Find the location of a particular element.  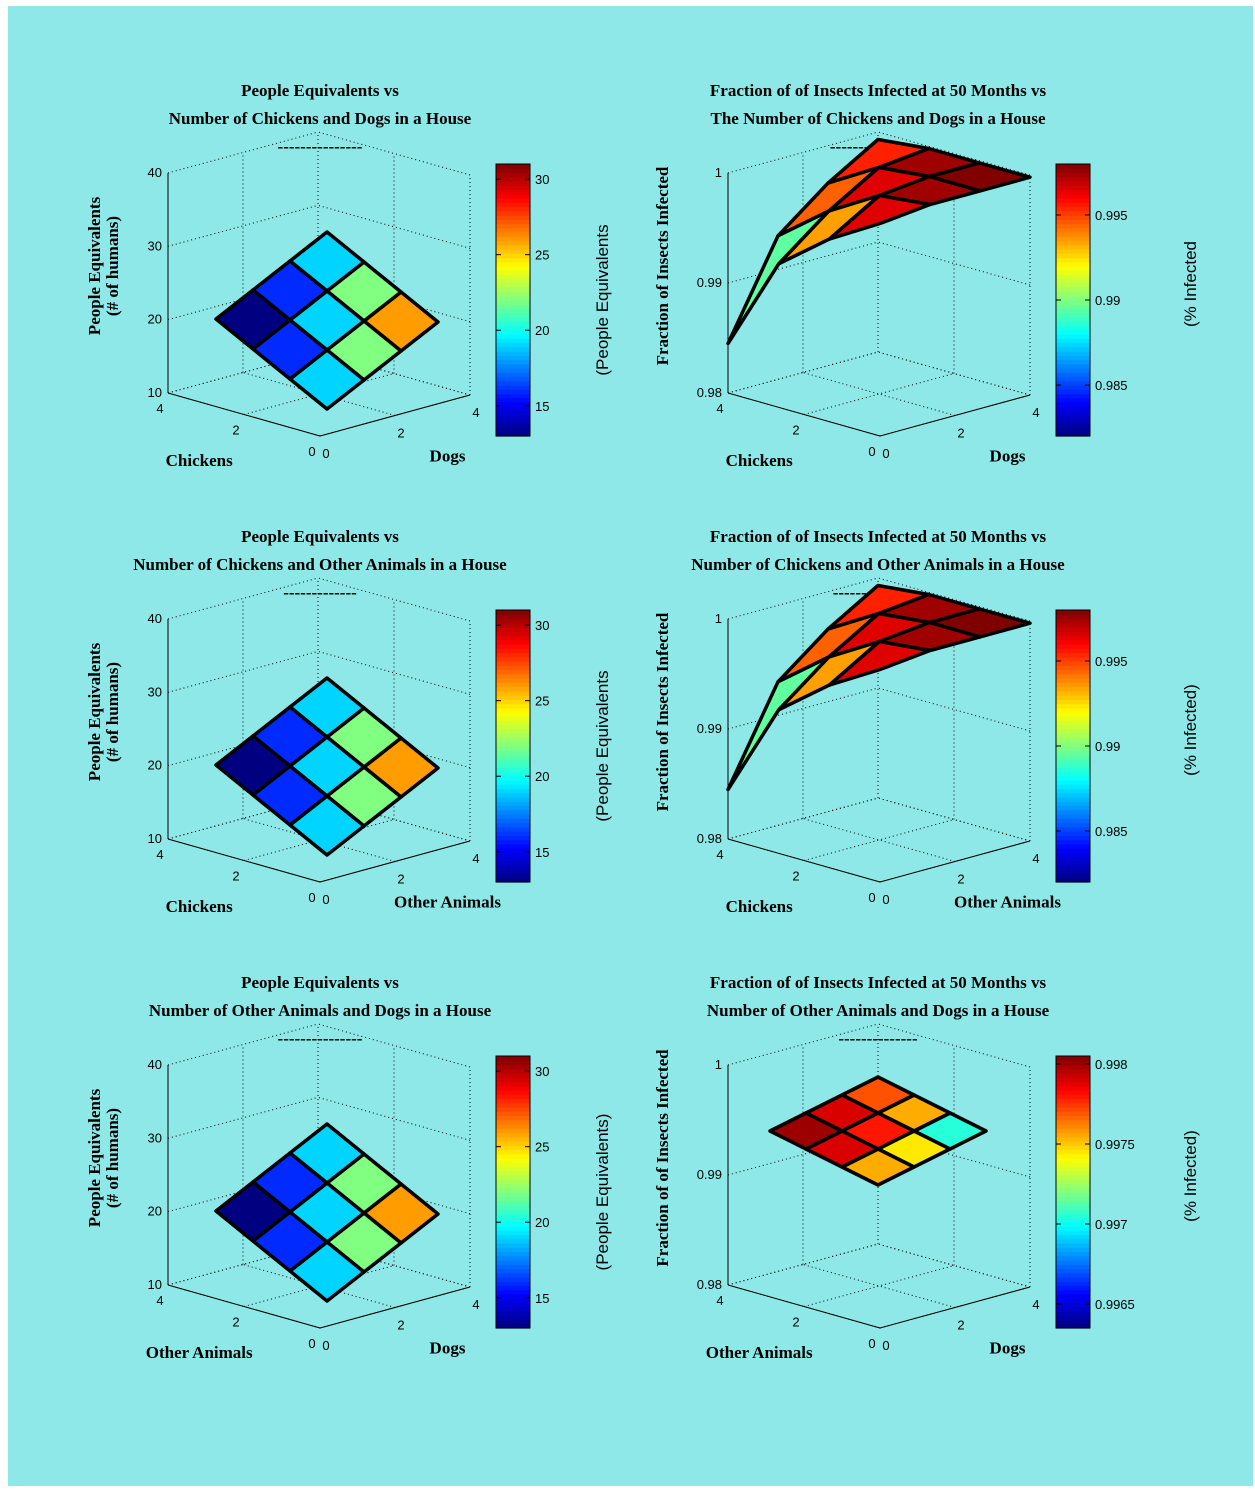

chart-title-line: Number of Chickens and Dogs in a House is located at coordinates (320, 118).